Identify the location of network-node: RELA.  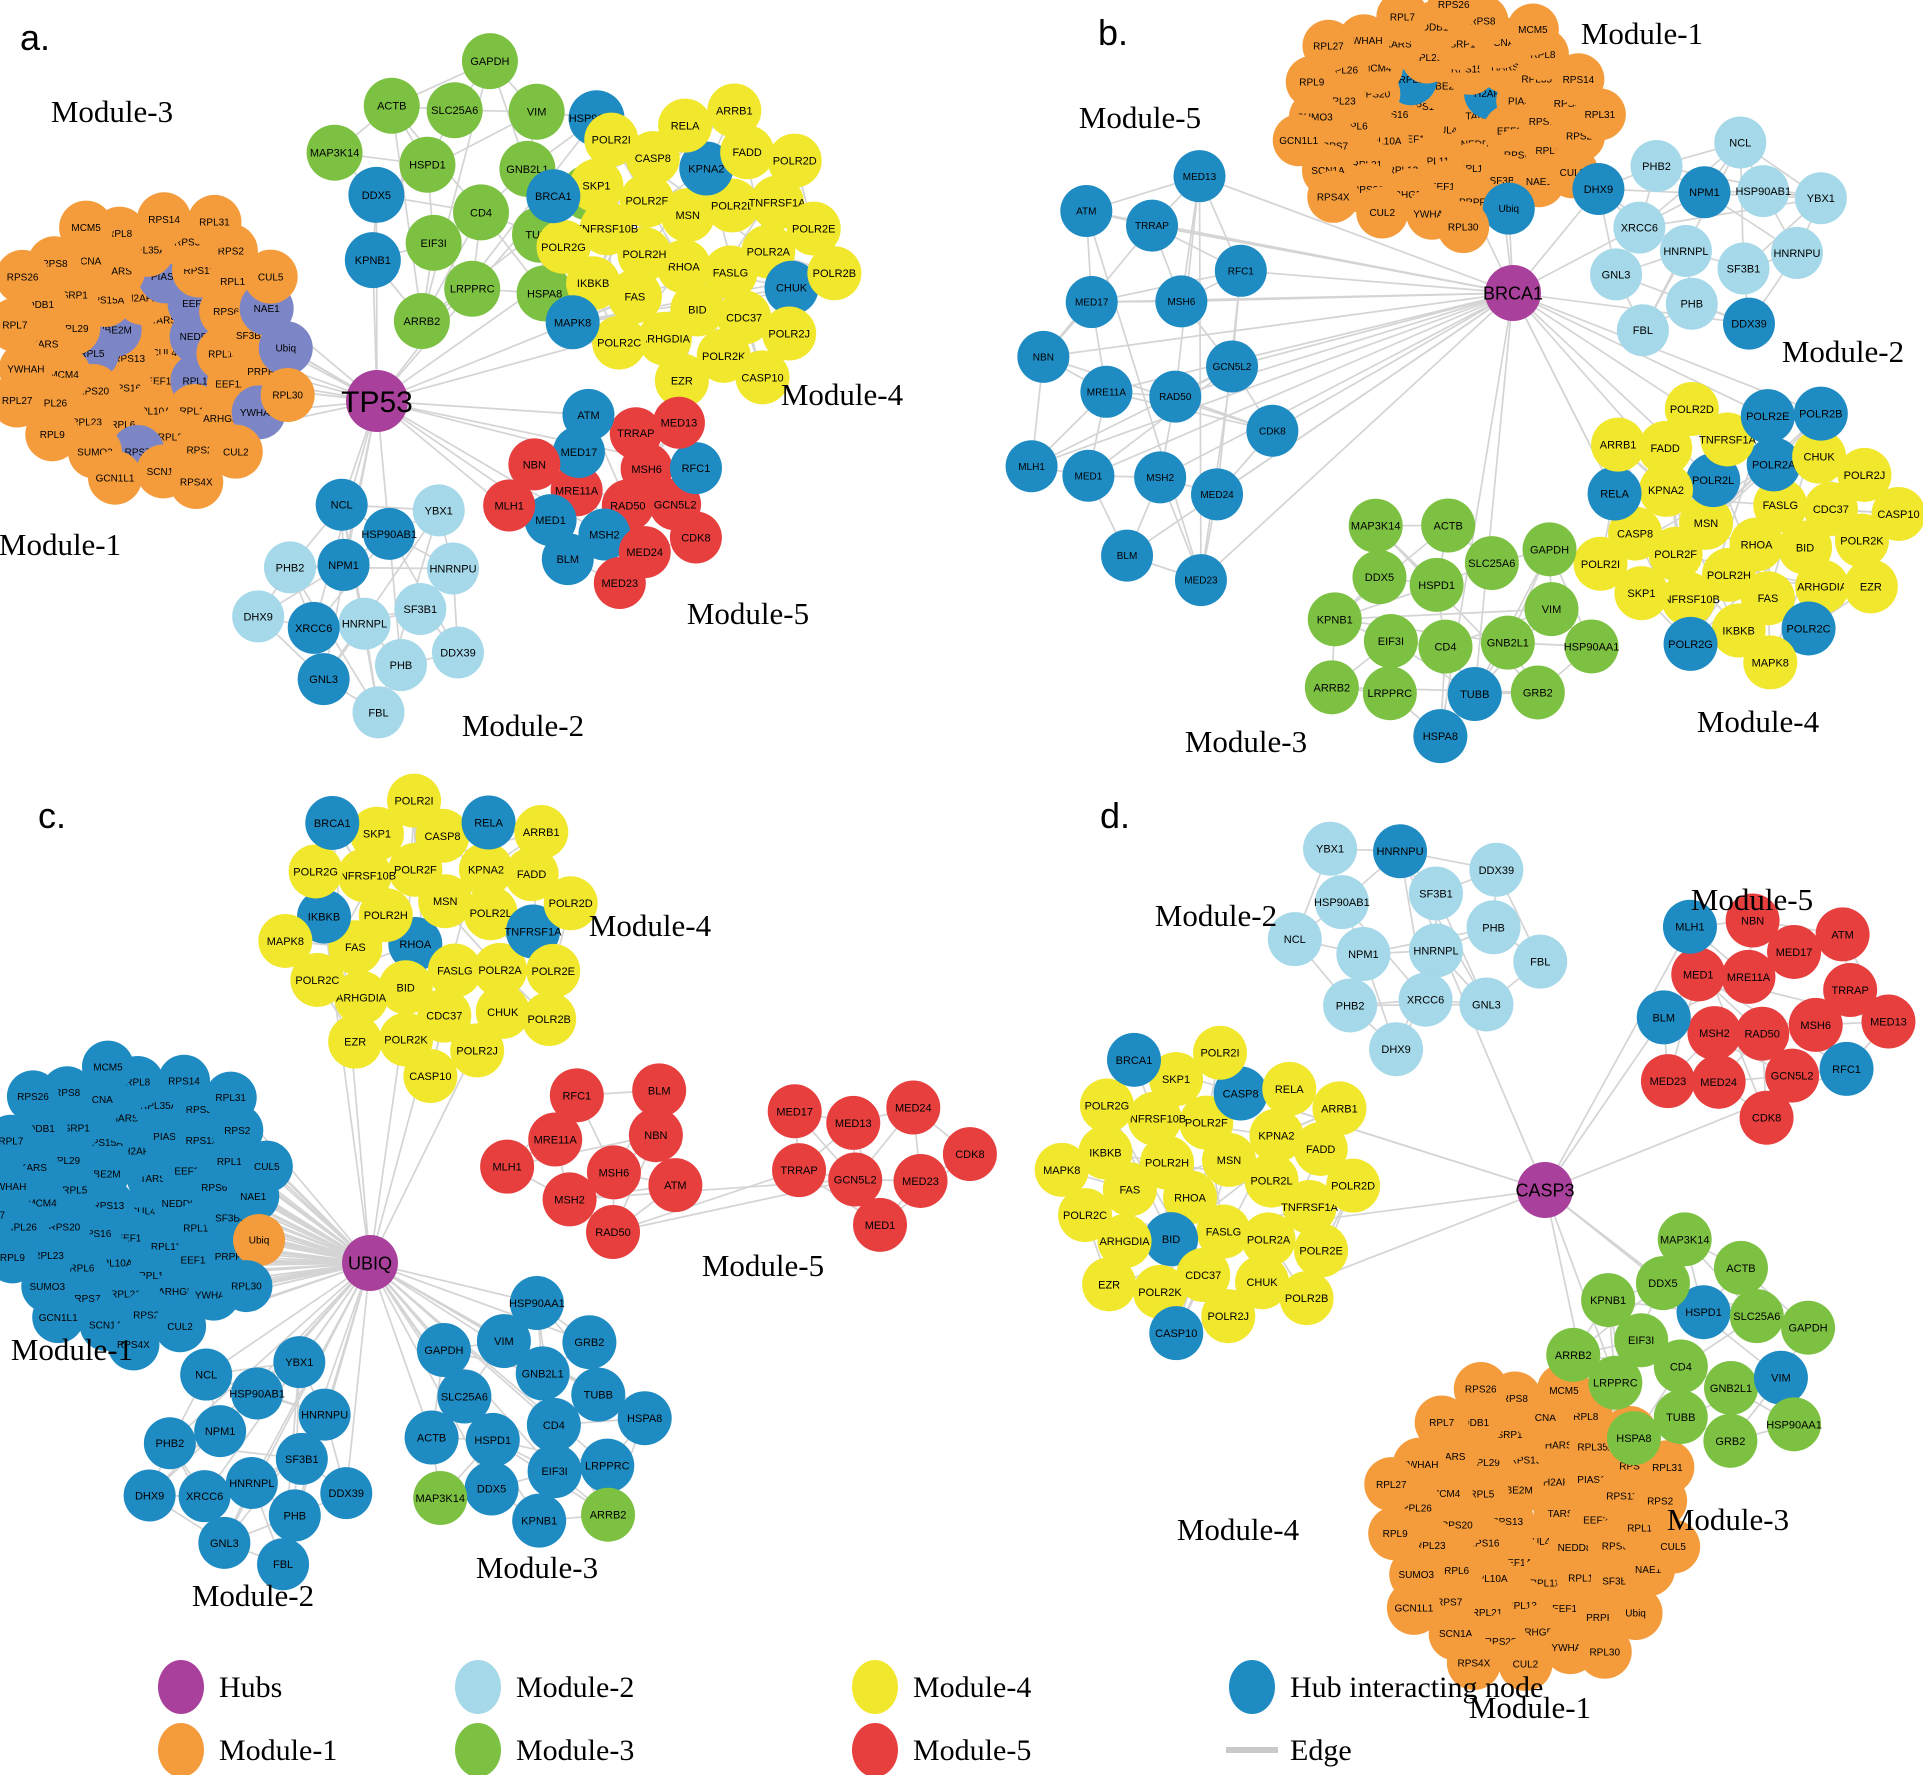
(488, 822).